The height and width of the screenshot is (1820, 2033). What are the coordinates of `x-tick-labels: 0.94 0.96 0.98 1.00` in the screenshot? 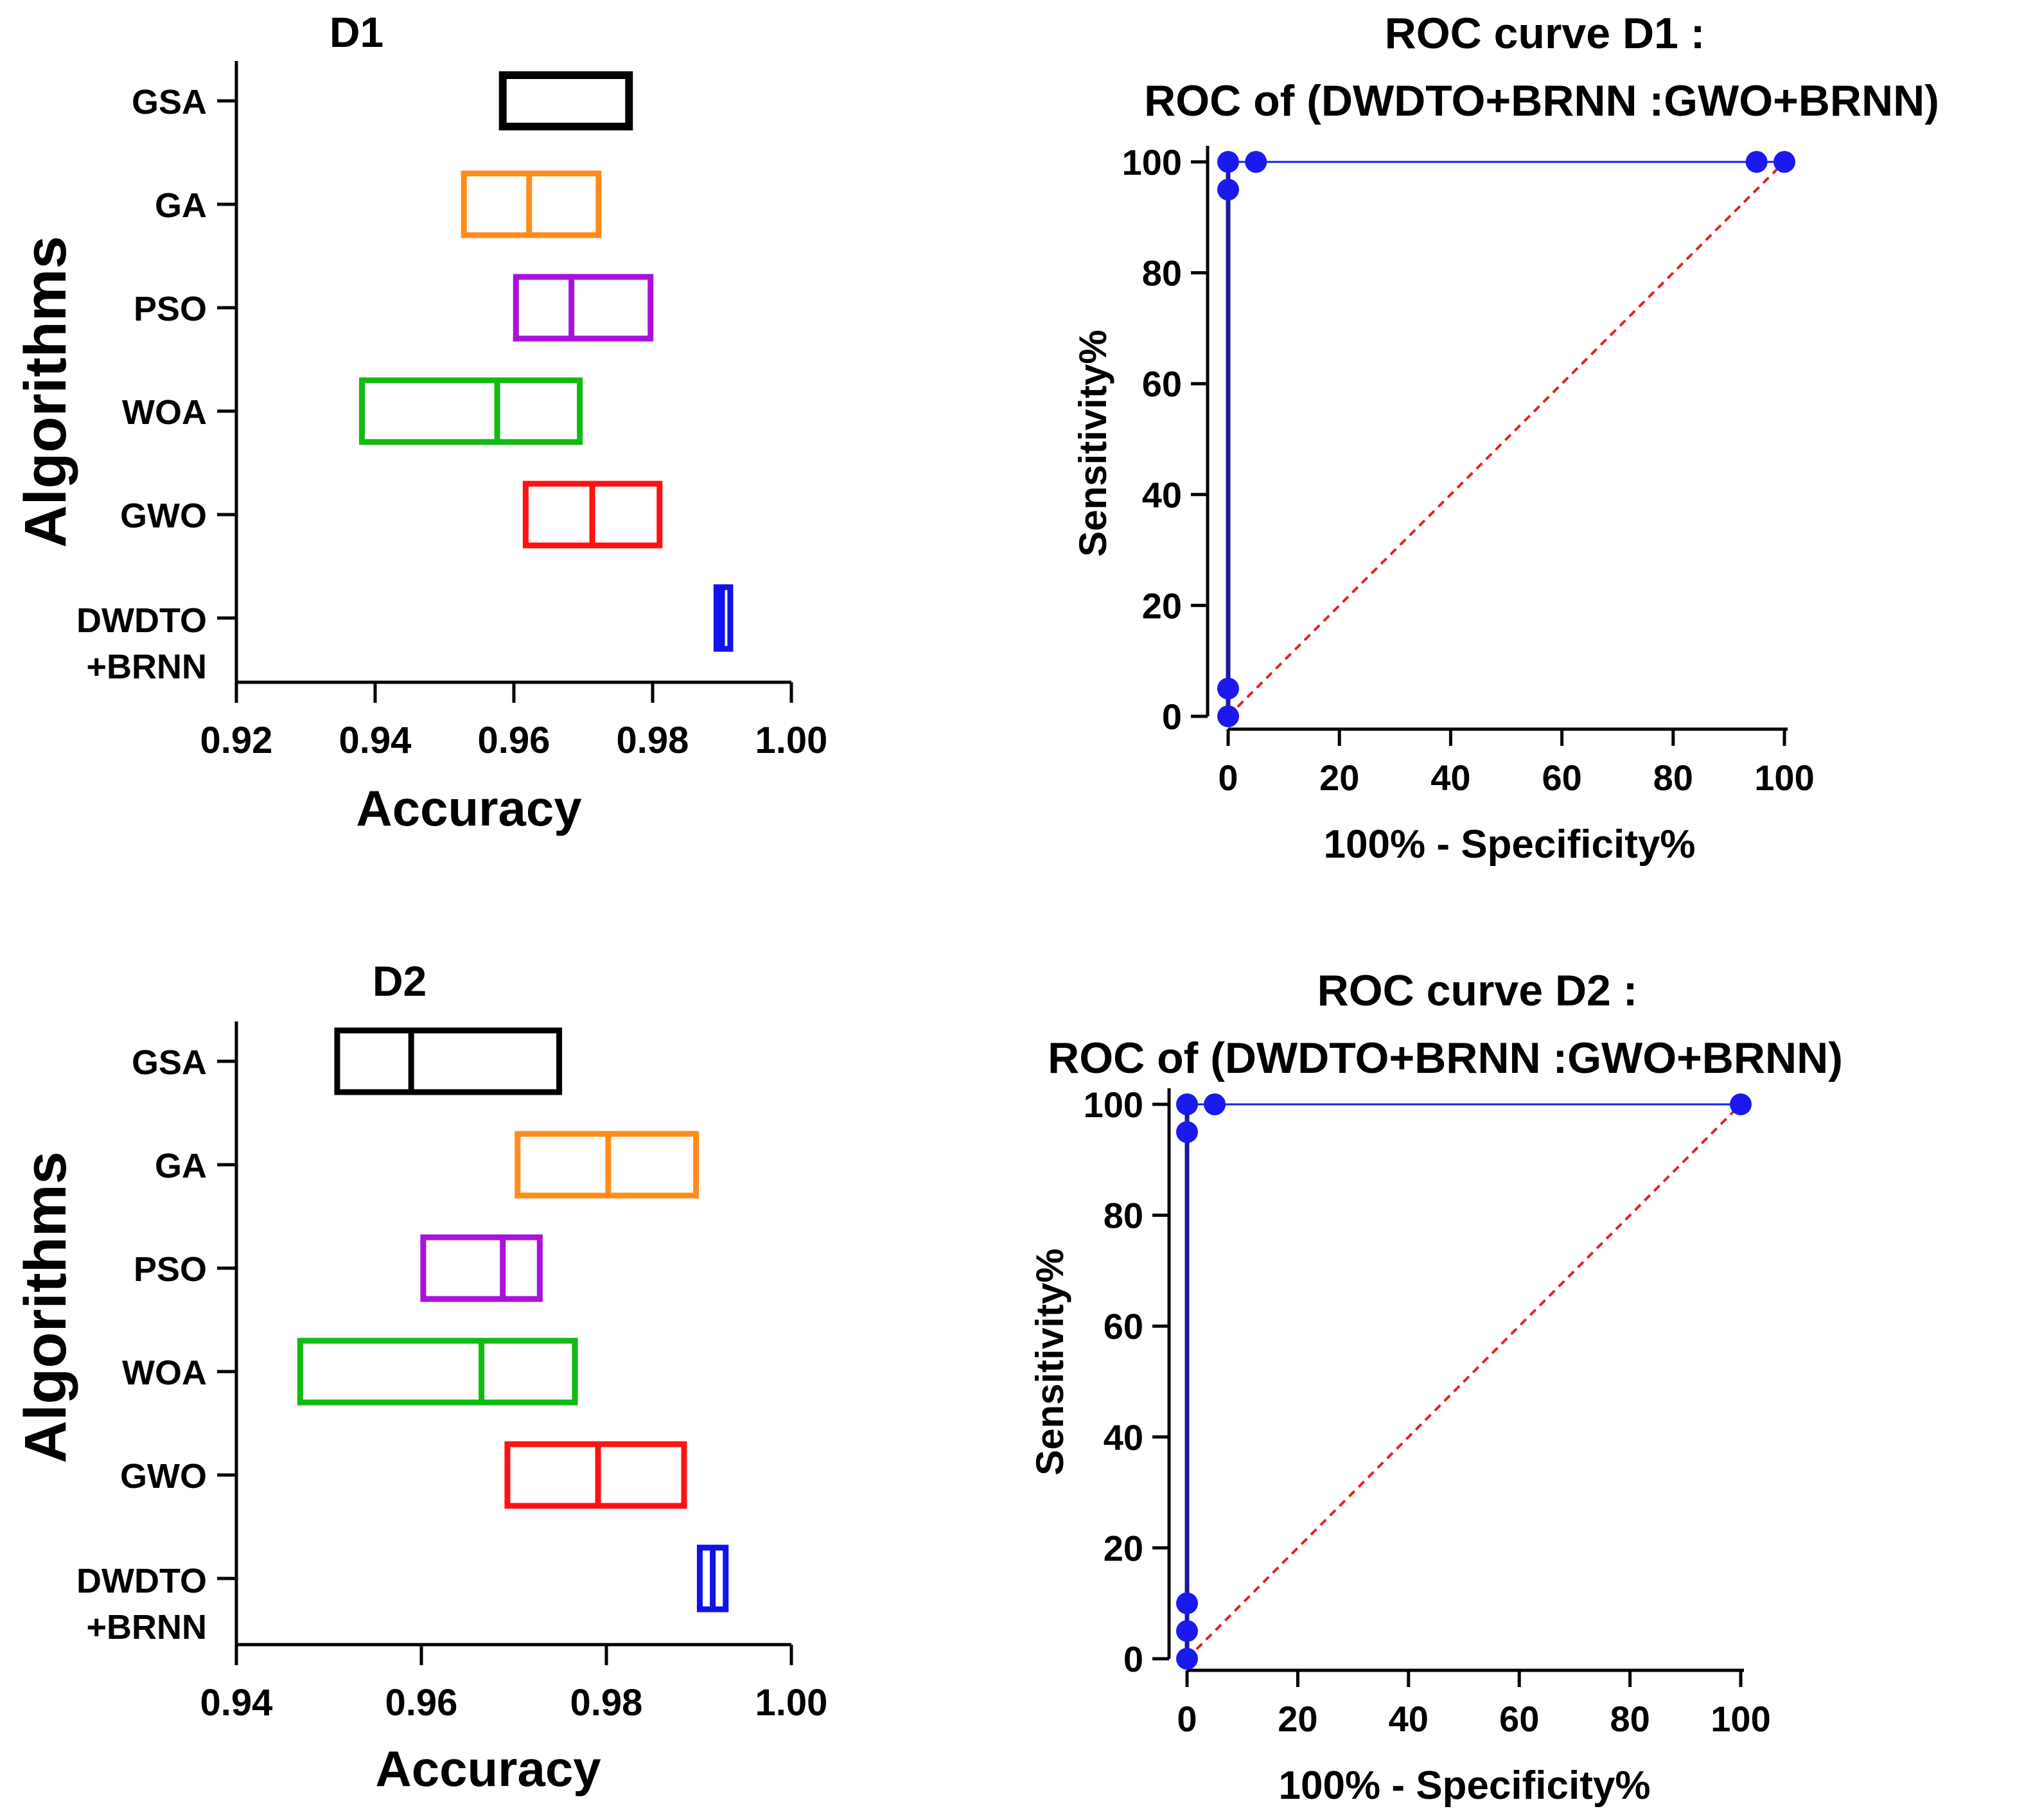 It's located at (514, 1703).